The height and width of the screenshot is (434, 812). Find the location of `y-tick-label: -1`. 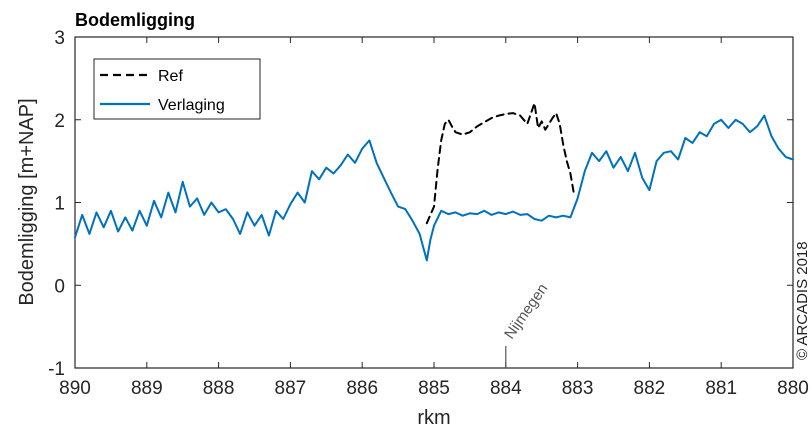

y-tick-label: -1 is located at coordinates (56, 369).